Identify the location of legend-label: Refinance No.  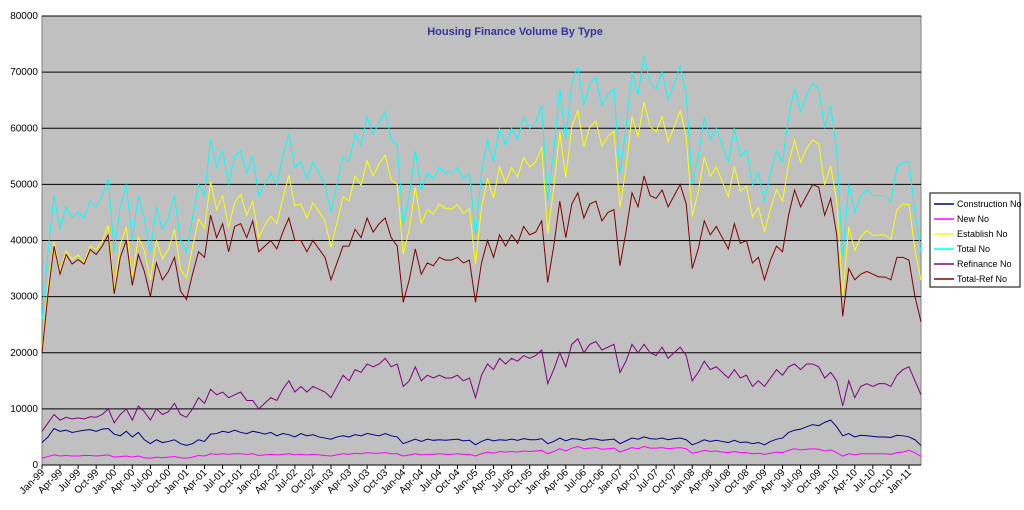
(984, 264).